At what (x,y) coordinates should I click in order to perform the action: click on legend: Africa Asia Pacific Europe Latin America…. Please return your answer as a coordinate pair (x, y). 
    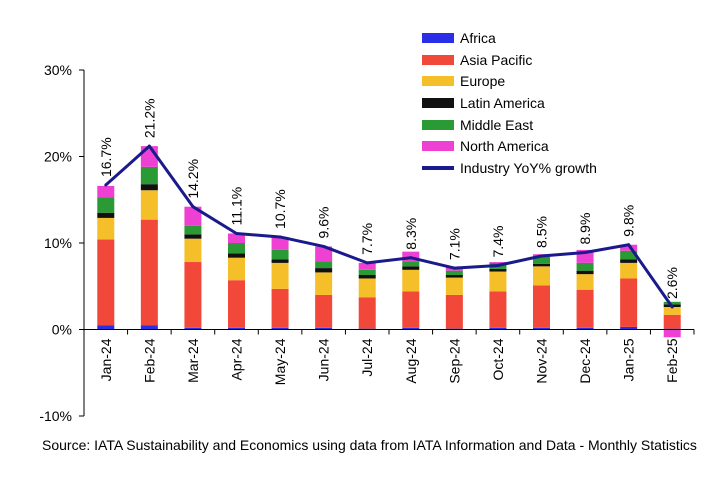
    Looking at the image, I should click on (509, 103).